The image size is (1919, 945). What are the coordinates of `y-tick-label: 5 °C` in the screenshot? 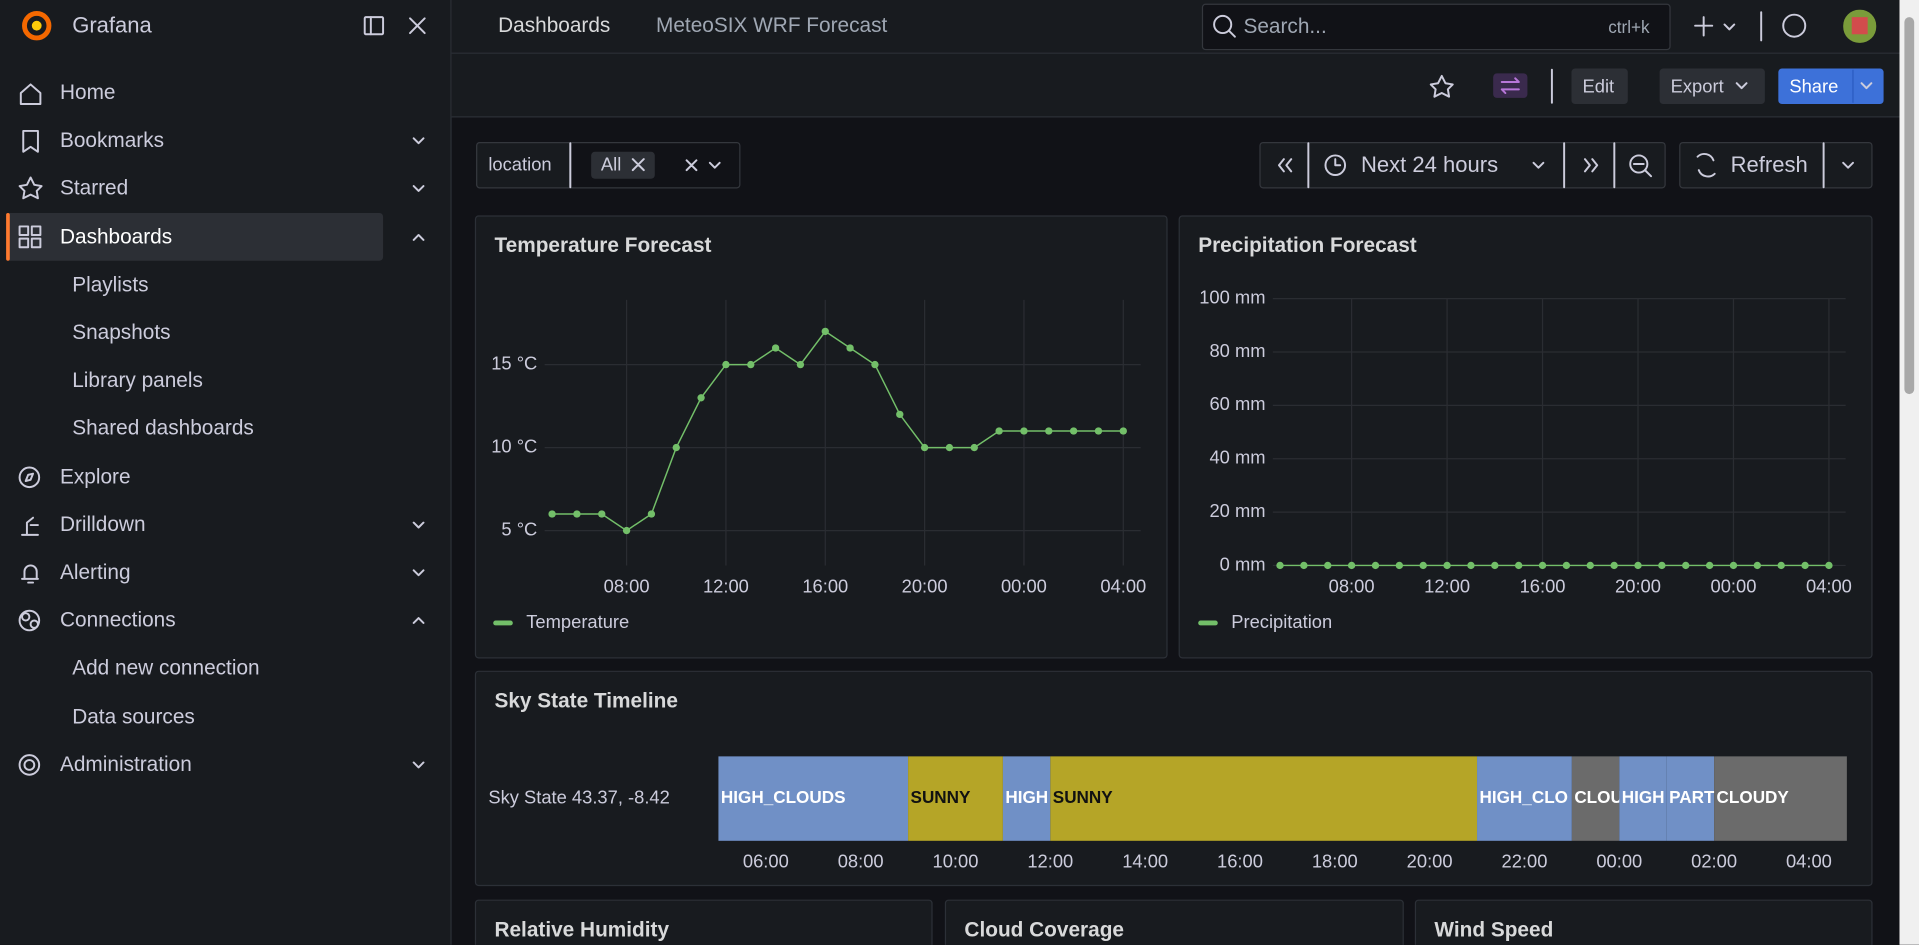 It's located at (519, 528).